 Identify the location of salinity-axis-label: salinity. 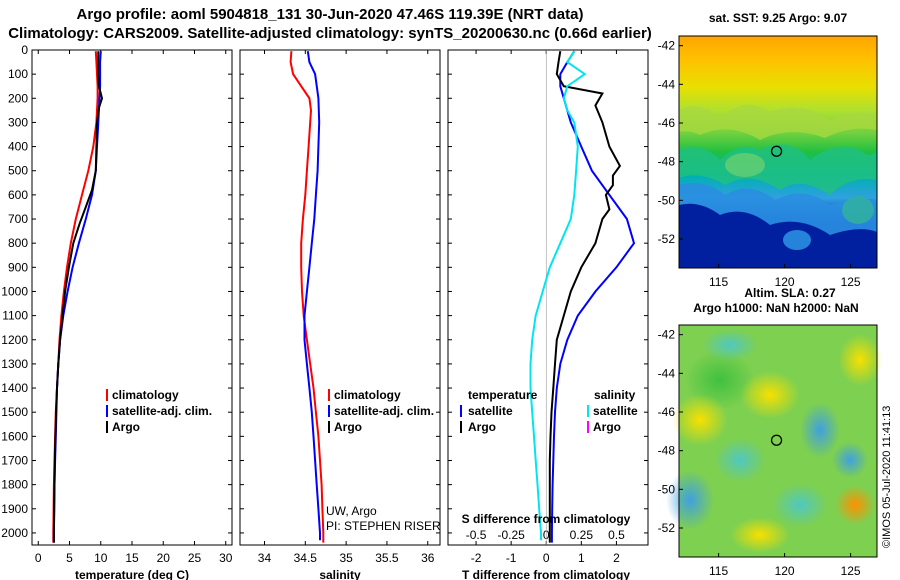
(340, 574).